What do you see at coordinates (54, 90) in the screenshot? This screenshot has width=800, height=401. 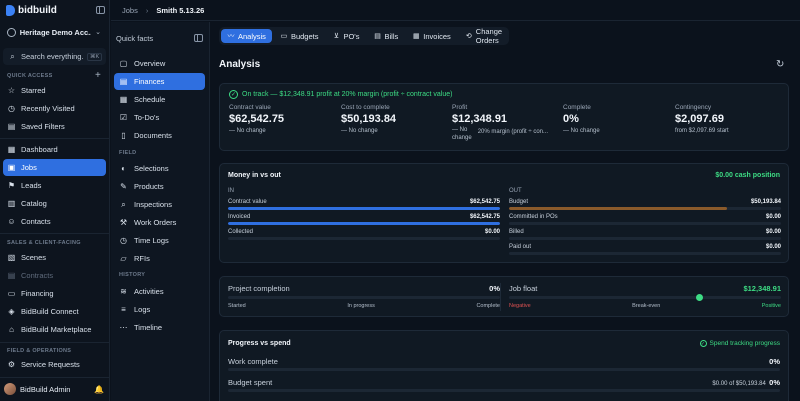 I see `sidebar-item-starred: ☆ Starred` at bounding box center [54, 90].